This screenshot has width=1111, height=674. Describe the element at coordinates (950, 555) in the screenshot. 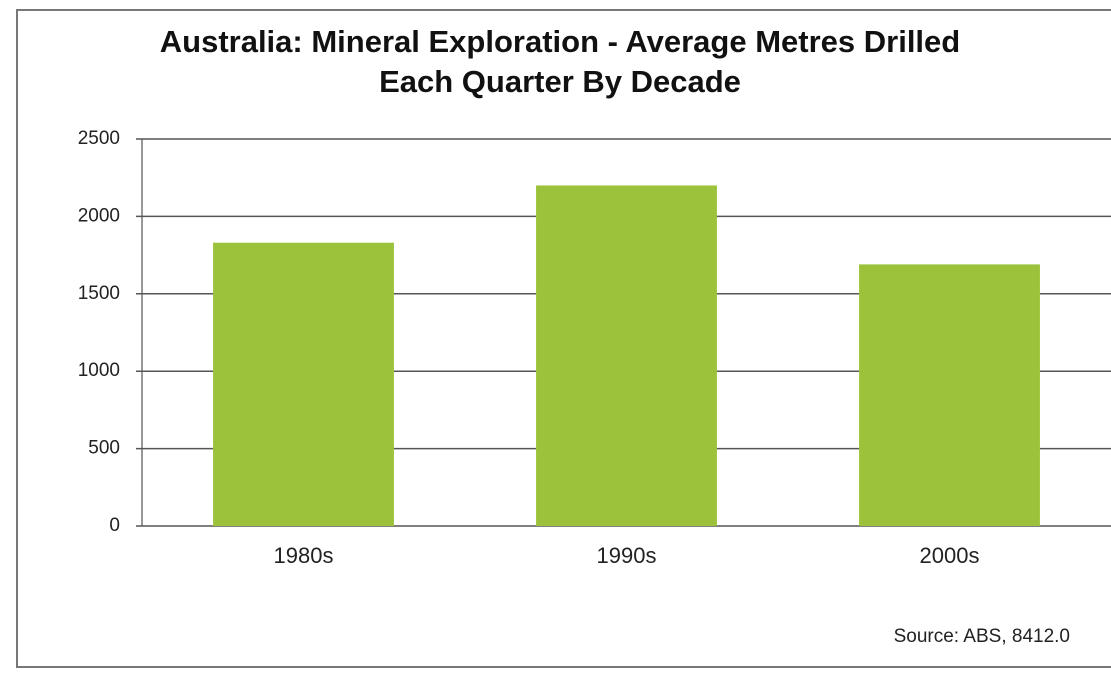

I see `x-tick-label: 2000s` at that location.